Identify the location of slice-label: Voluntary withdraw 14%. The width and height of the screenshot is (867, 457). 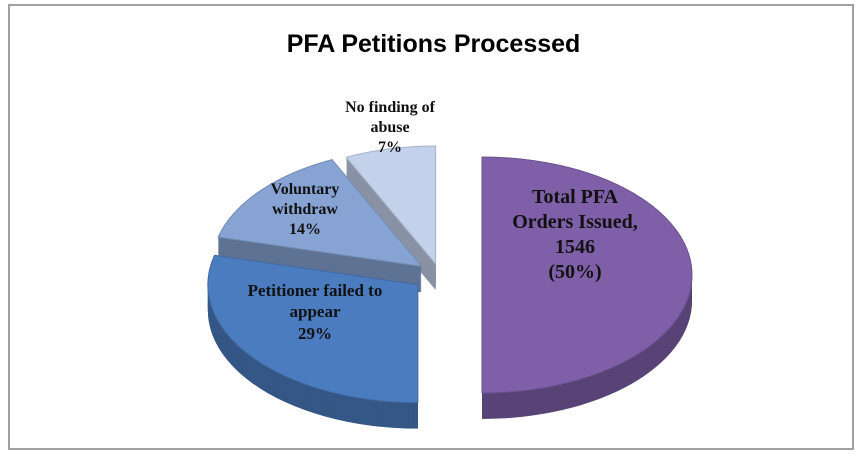
(305, 210).